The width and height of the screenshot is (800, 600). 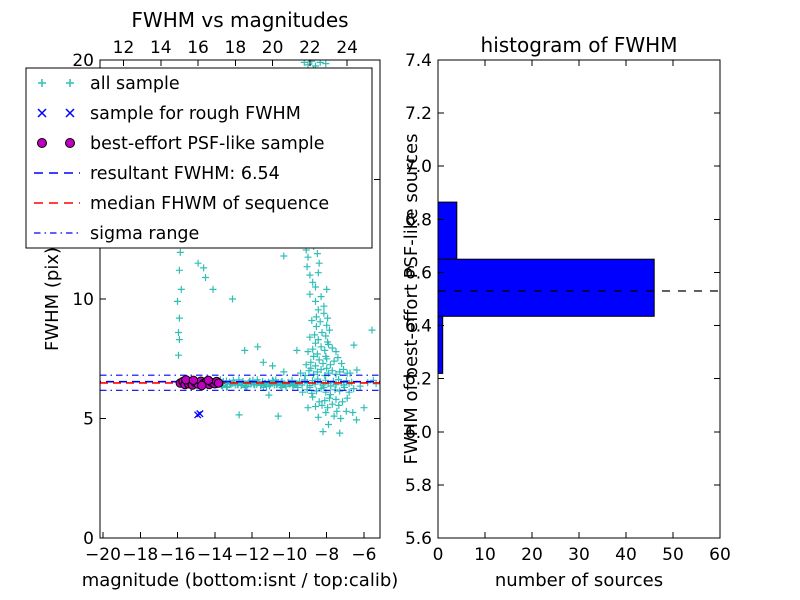 What do you see at coordinates (579, 555) in the screenshot?
I see `x-tick-label: 30` at bounding box center [579, 555].